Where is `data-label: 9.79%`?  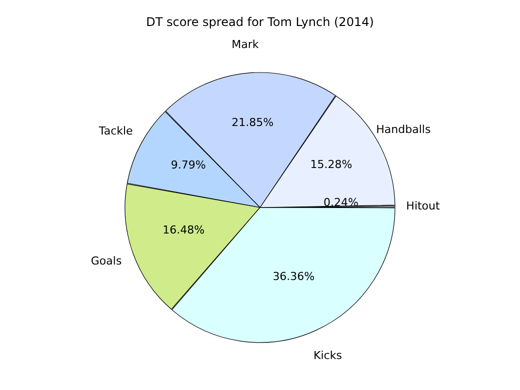 data-label: 9.79% is located at coordinates (188, 165).